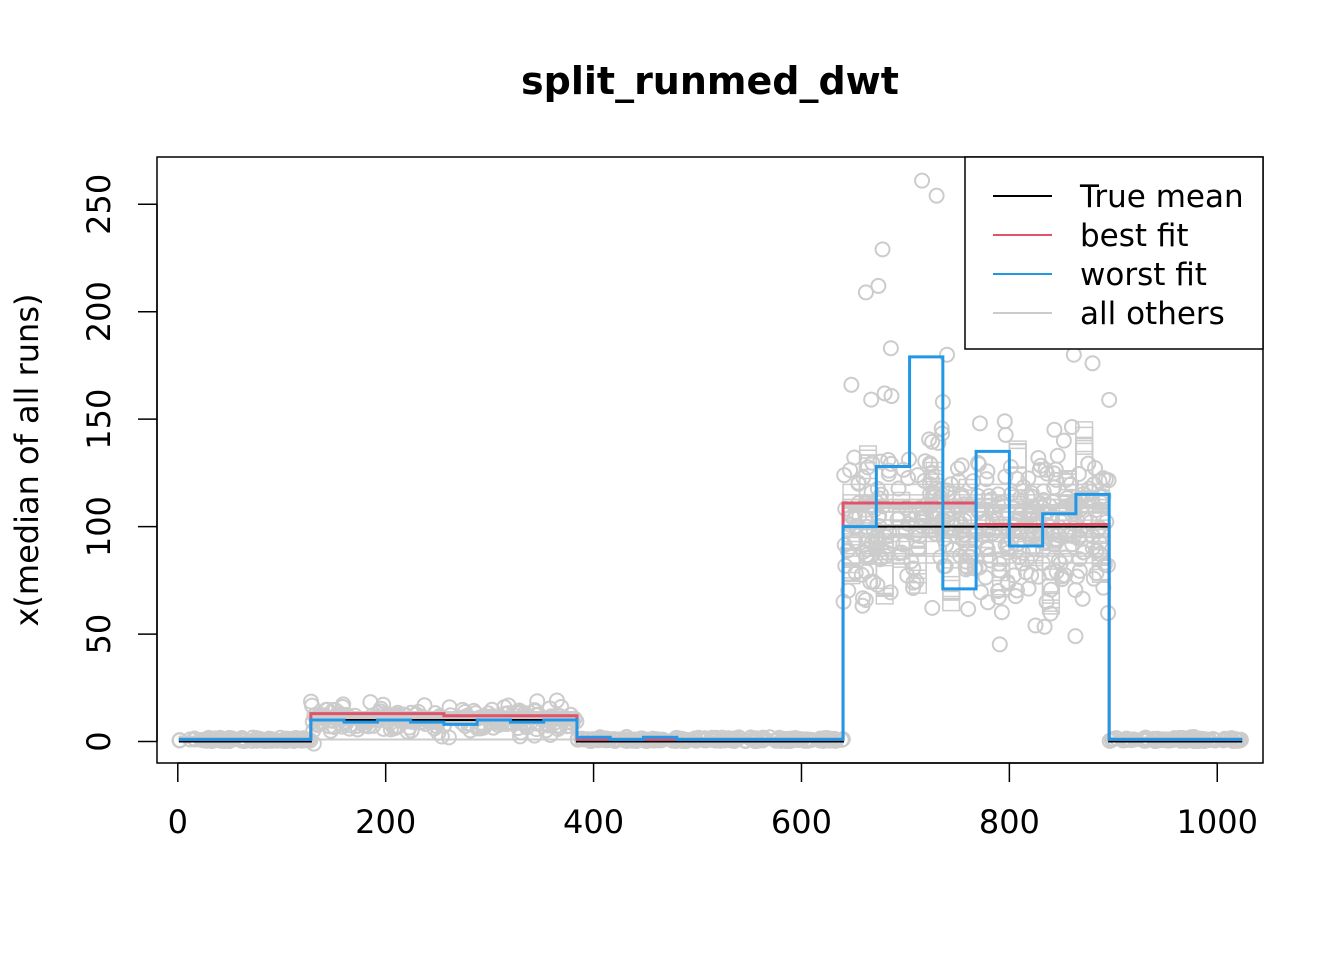  Describe the element at coordinates (1143, 275) in the screenshot. I see `legend-label: worst fit` at that location.